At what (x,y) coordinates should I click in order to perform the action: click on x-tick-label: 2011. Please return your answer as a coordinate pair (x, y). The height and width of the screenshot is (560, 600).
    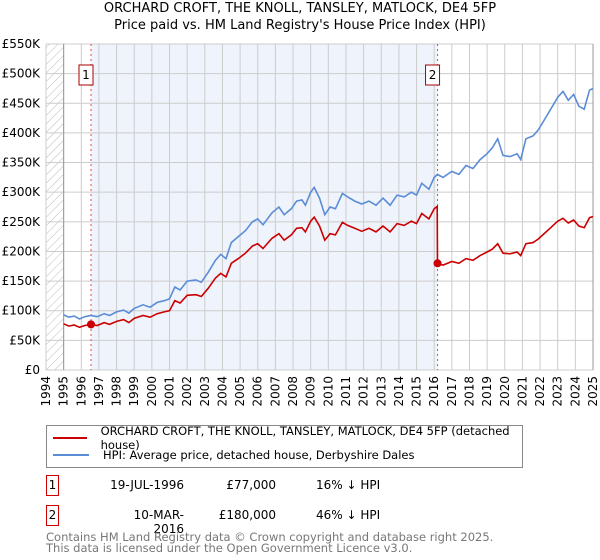
    Looking at the image, I should click on (346, 391).